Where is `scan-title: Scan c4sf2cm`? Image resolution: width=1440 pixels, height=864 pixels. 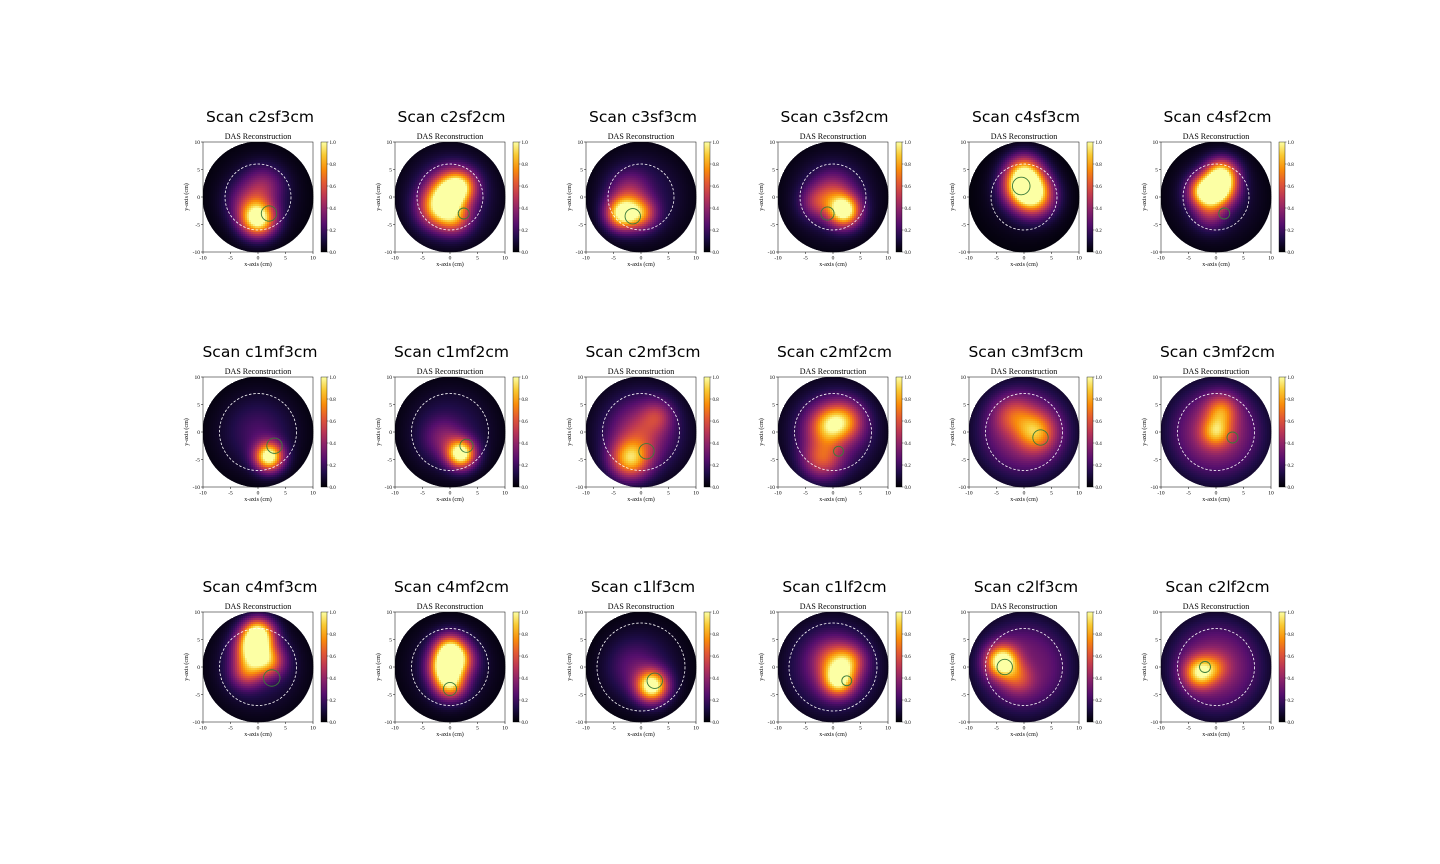 scan-title: Scan c4sf2cm is located at coordinates (1218, 117).